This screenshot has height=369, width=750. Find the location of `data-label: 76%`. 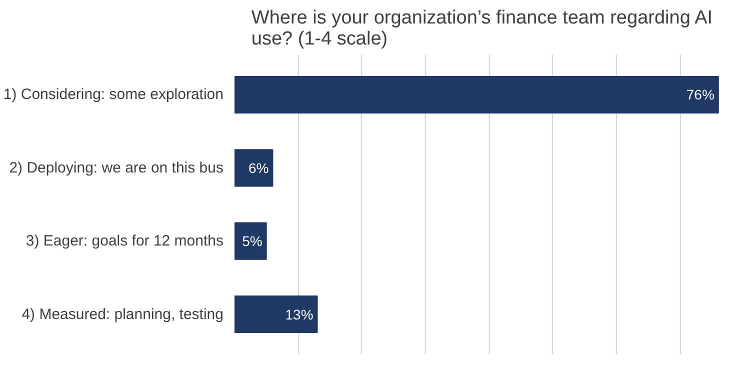

data-label: 76% is located at coordinates (700, 94).